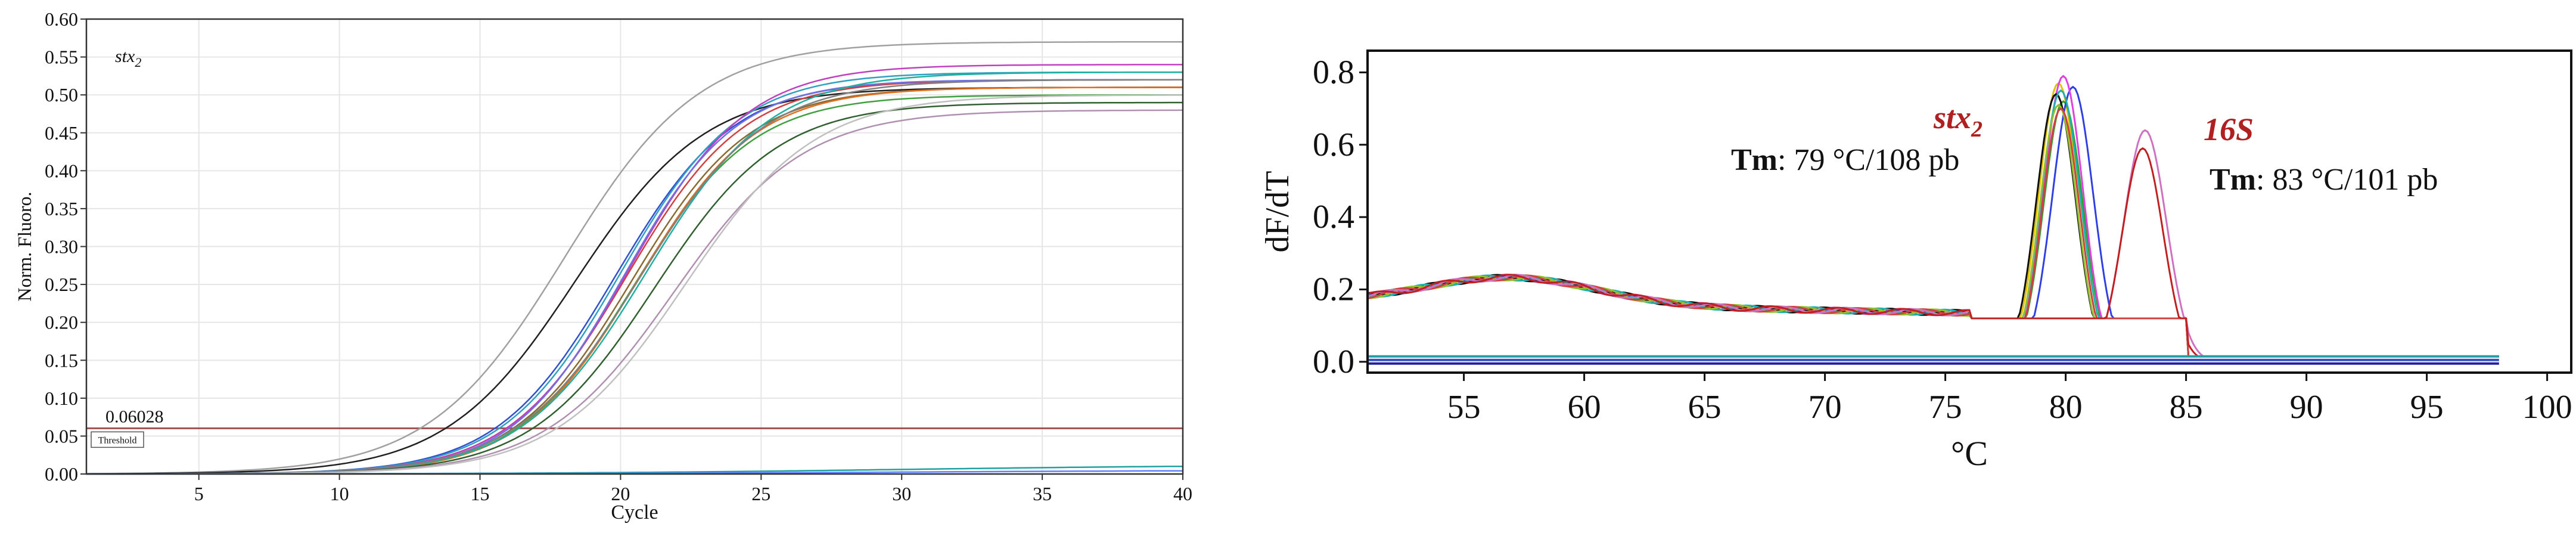 The width and height of the screenshot is (2576, 536). Describe the element at coordinates (1585, 407) in the screenshot. I see `x-tick-label: 60` at that location.